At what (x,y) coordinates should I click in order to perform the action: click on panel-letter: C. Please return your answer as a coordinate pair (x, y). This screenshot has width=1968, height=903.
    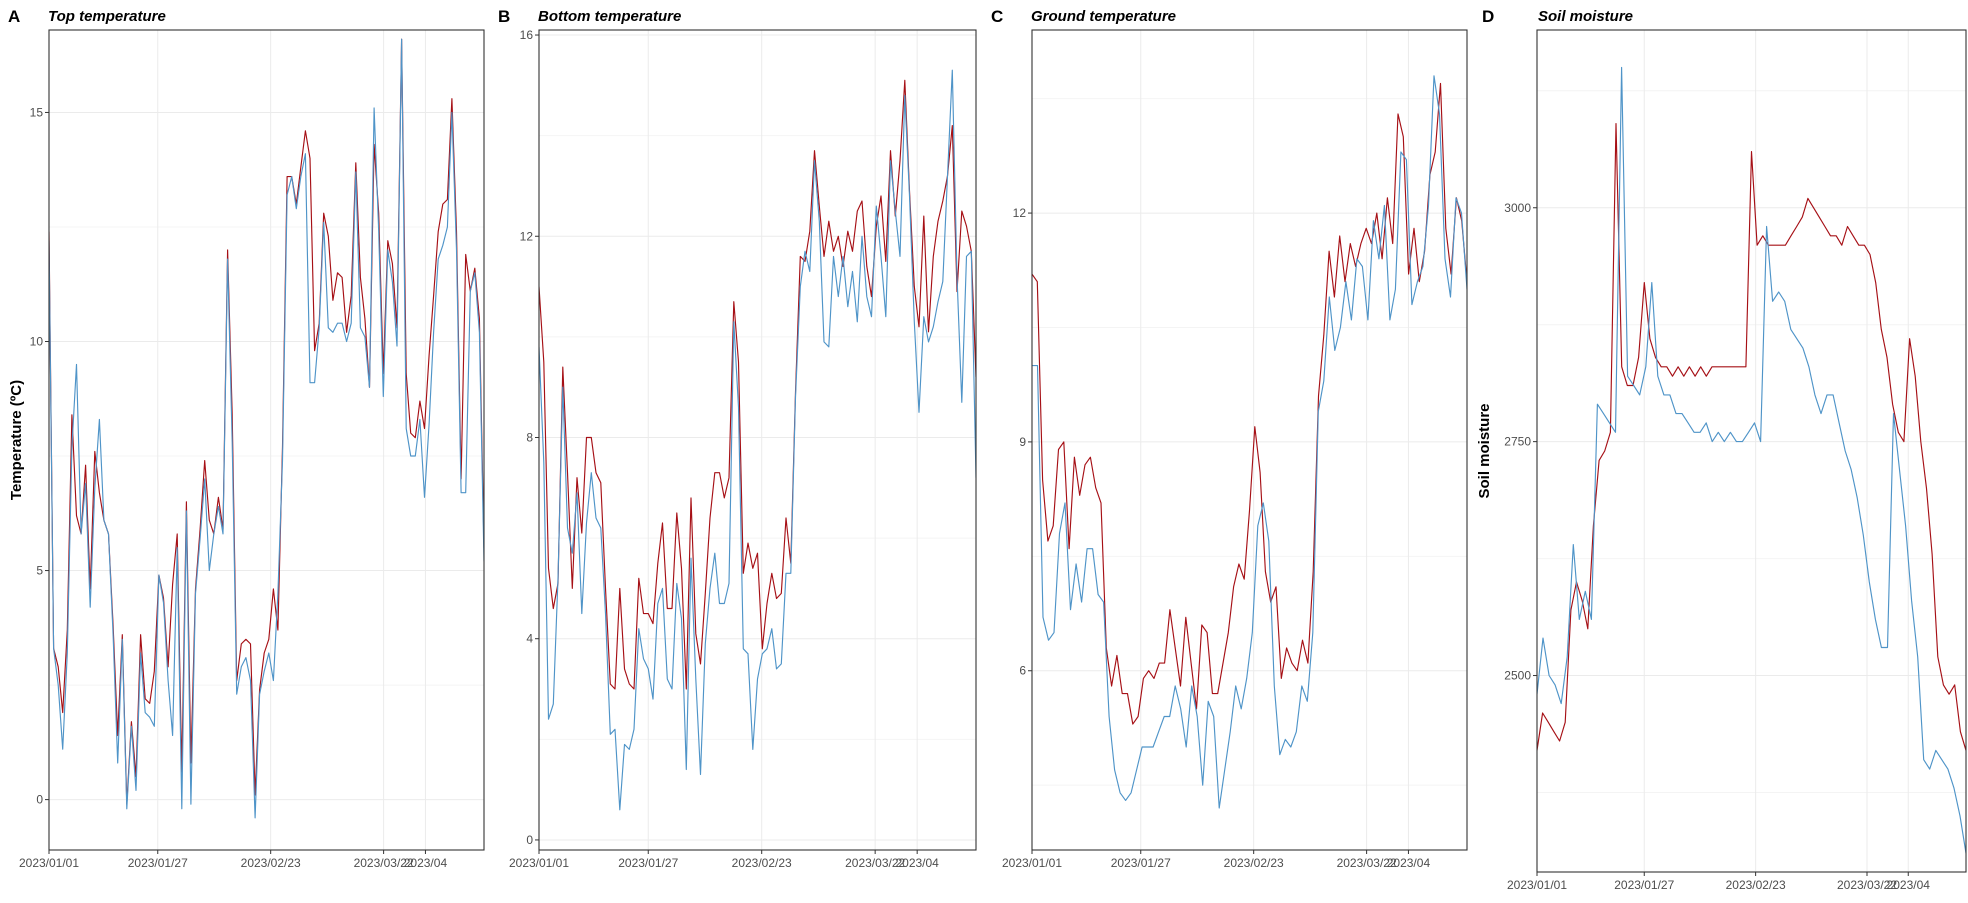
    Looking at the image, I should click on (997, 16).